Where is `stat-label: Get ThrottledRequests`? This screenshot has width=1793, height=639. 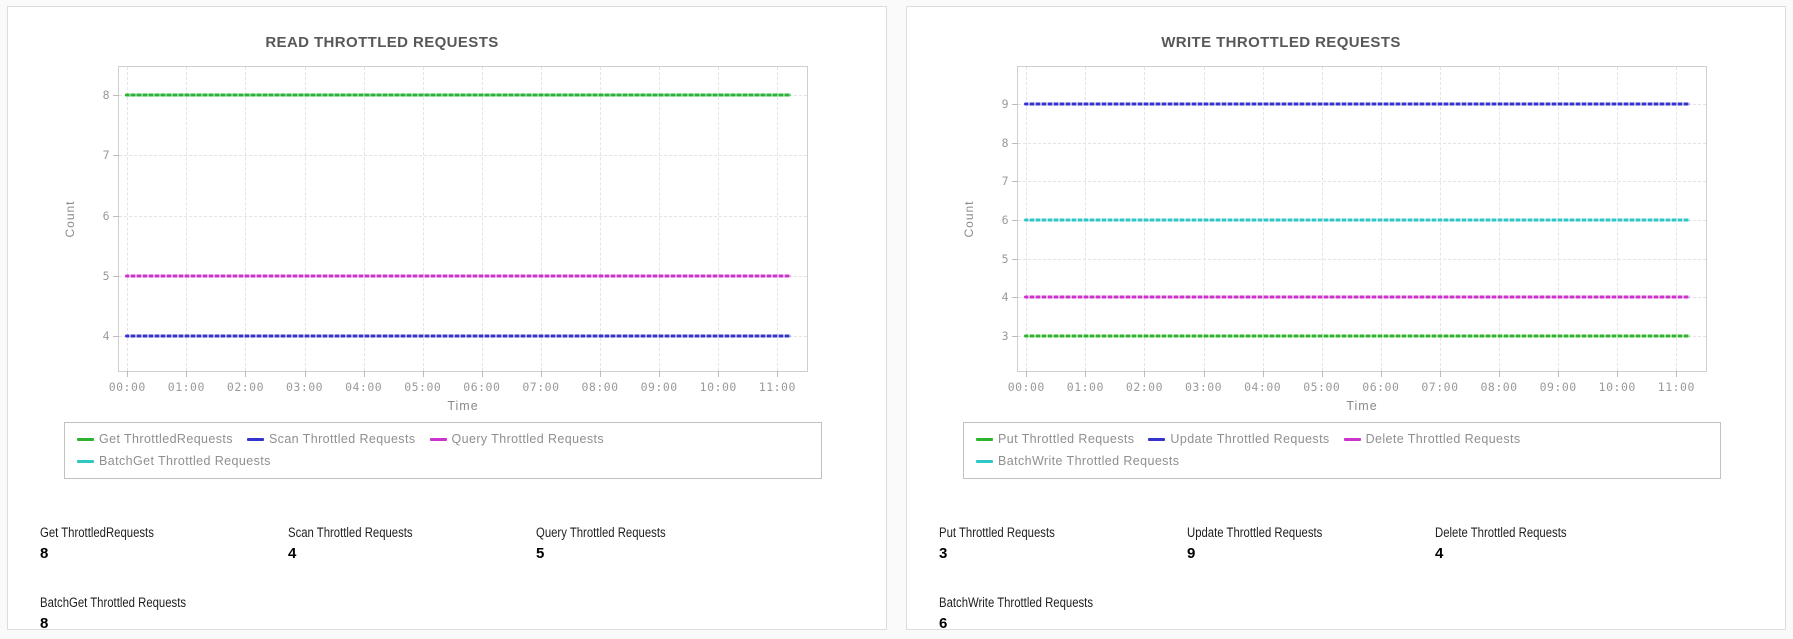 stat-label: Get ThrottledRequests is located at coordinates (97, 532).